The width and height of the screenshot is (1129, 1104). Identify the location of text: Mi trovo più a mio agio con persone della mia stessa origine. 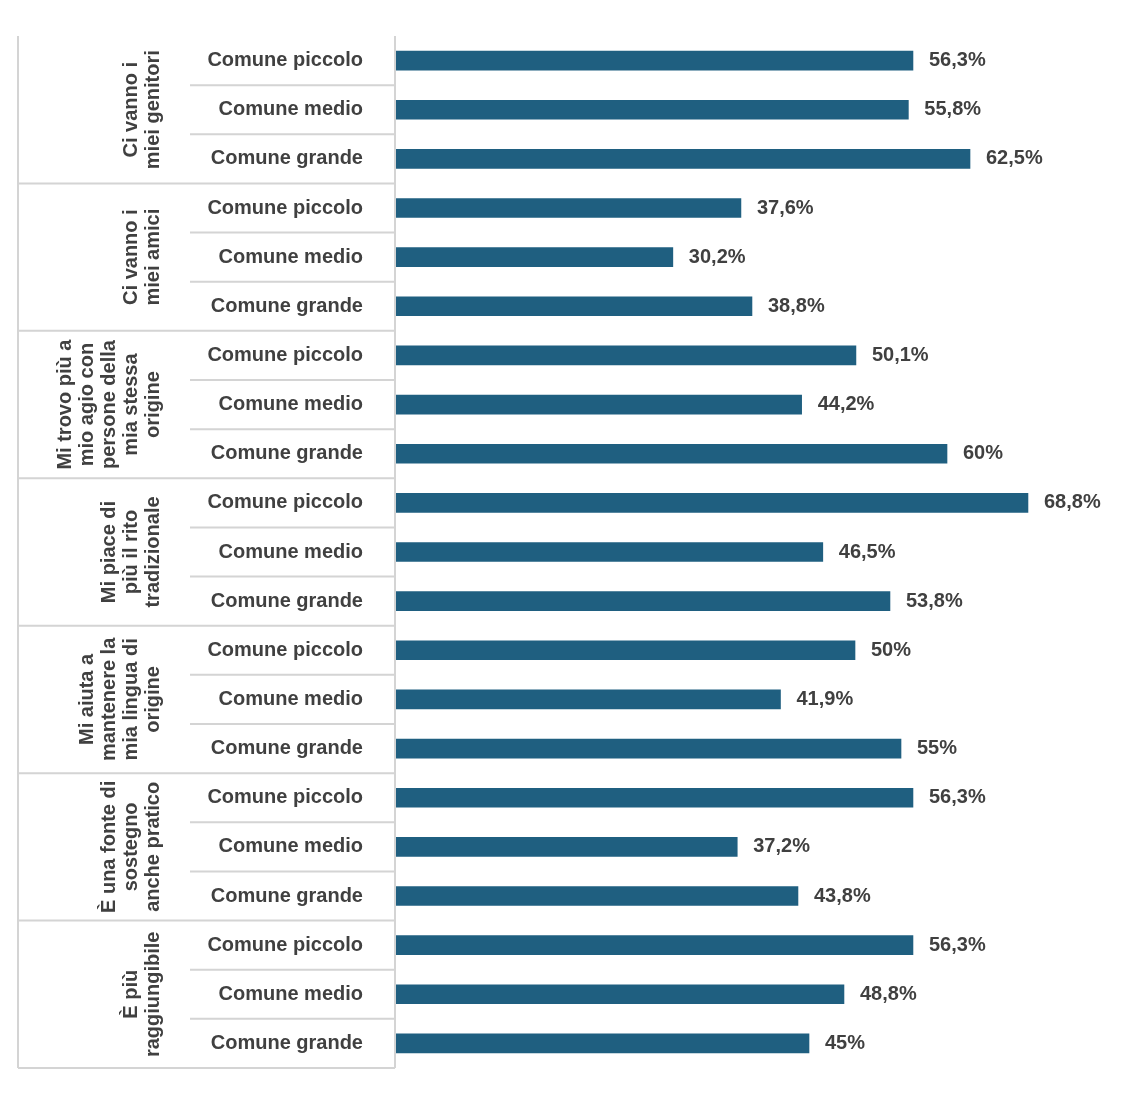
(107, 404).